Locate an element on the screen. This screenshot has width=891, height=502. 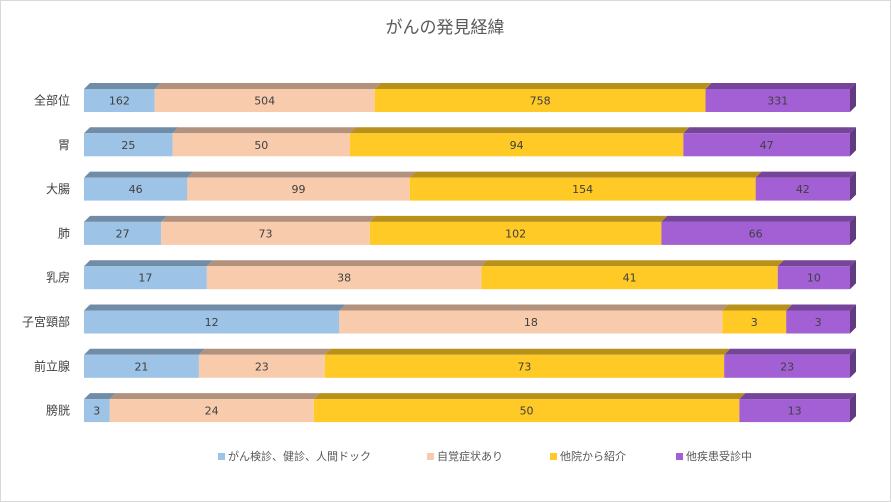
bar-segment: 102 is located at coordinates (518, 230).